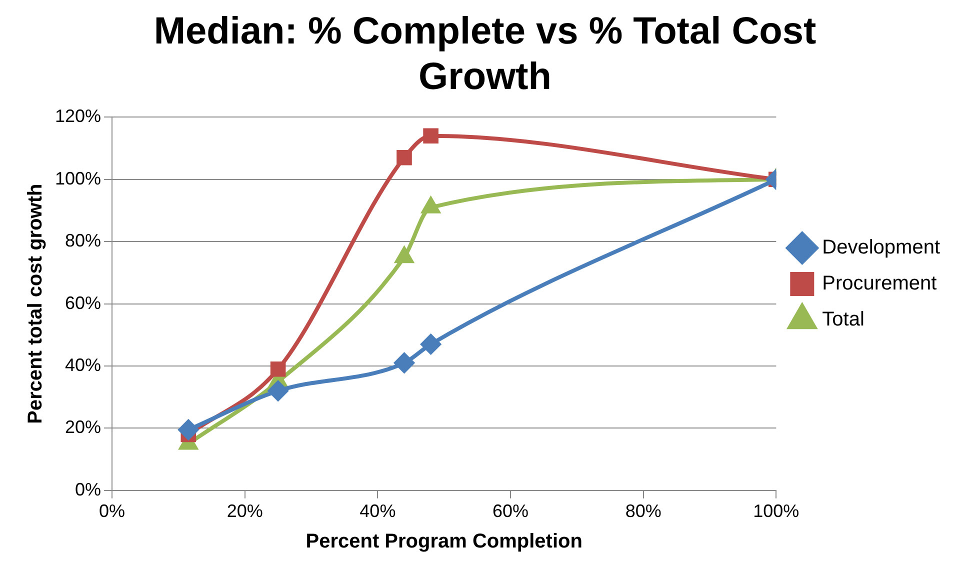 Image resolution: width=960 pixels, height=578 pixels. Describe the element at coordinates (485, 54) in the screenshot. I see `chart-title: Median: % Complete vs % Total Cost Growth` at that location.